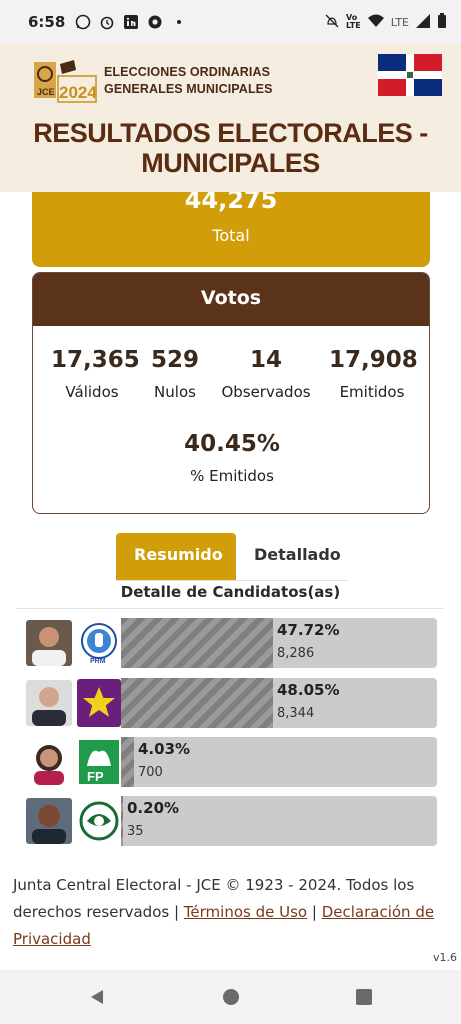 The height and width of the screenshot is (1024, 461). I want to click on stat-observados: 14 Observados, so click(266, 374).